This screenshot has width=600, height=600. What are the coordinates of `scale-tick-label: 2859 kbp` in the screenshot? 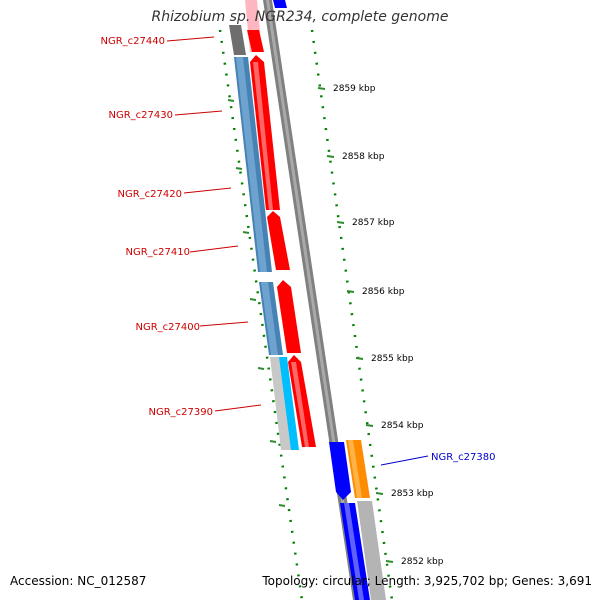 It's located at (354, 89).